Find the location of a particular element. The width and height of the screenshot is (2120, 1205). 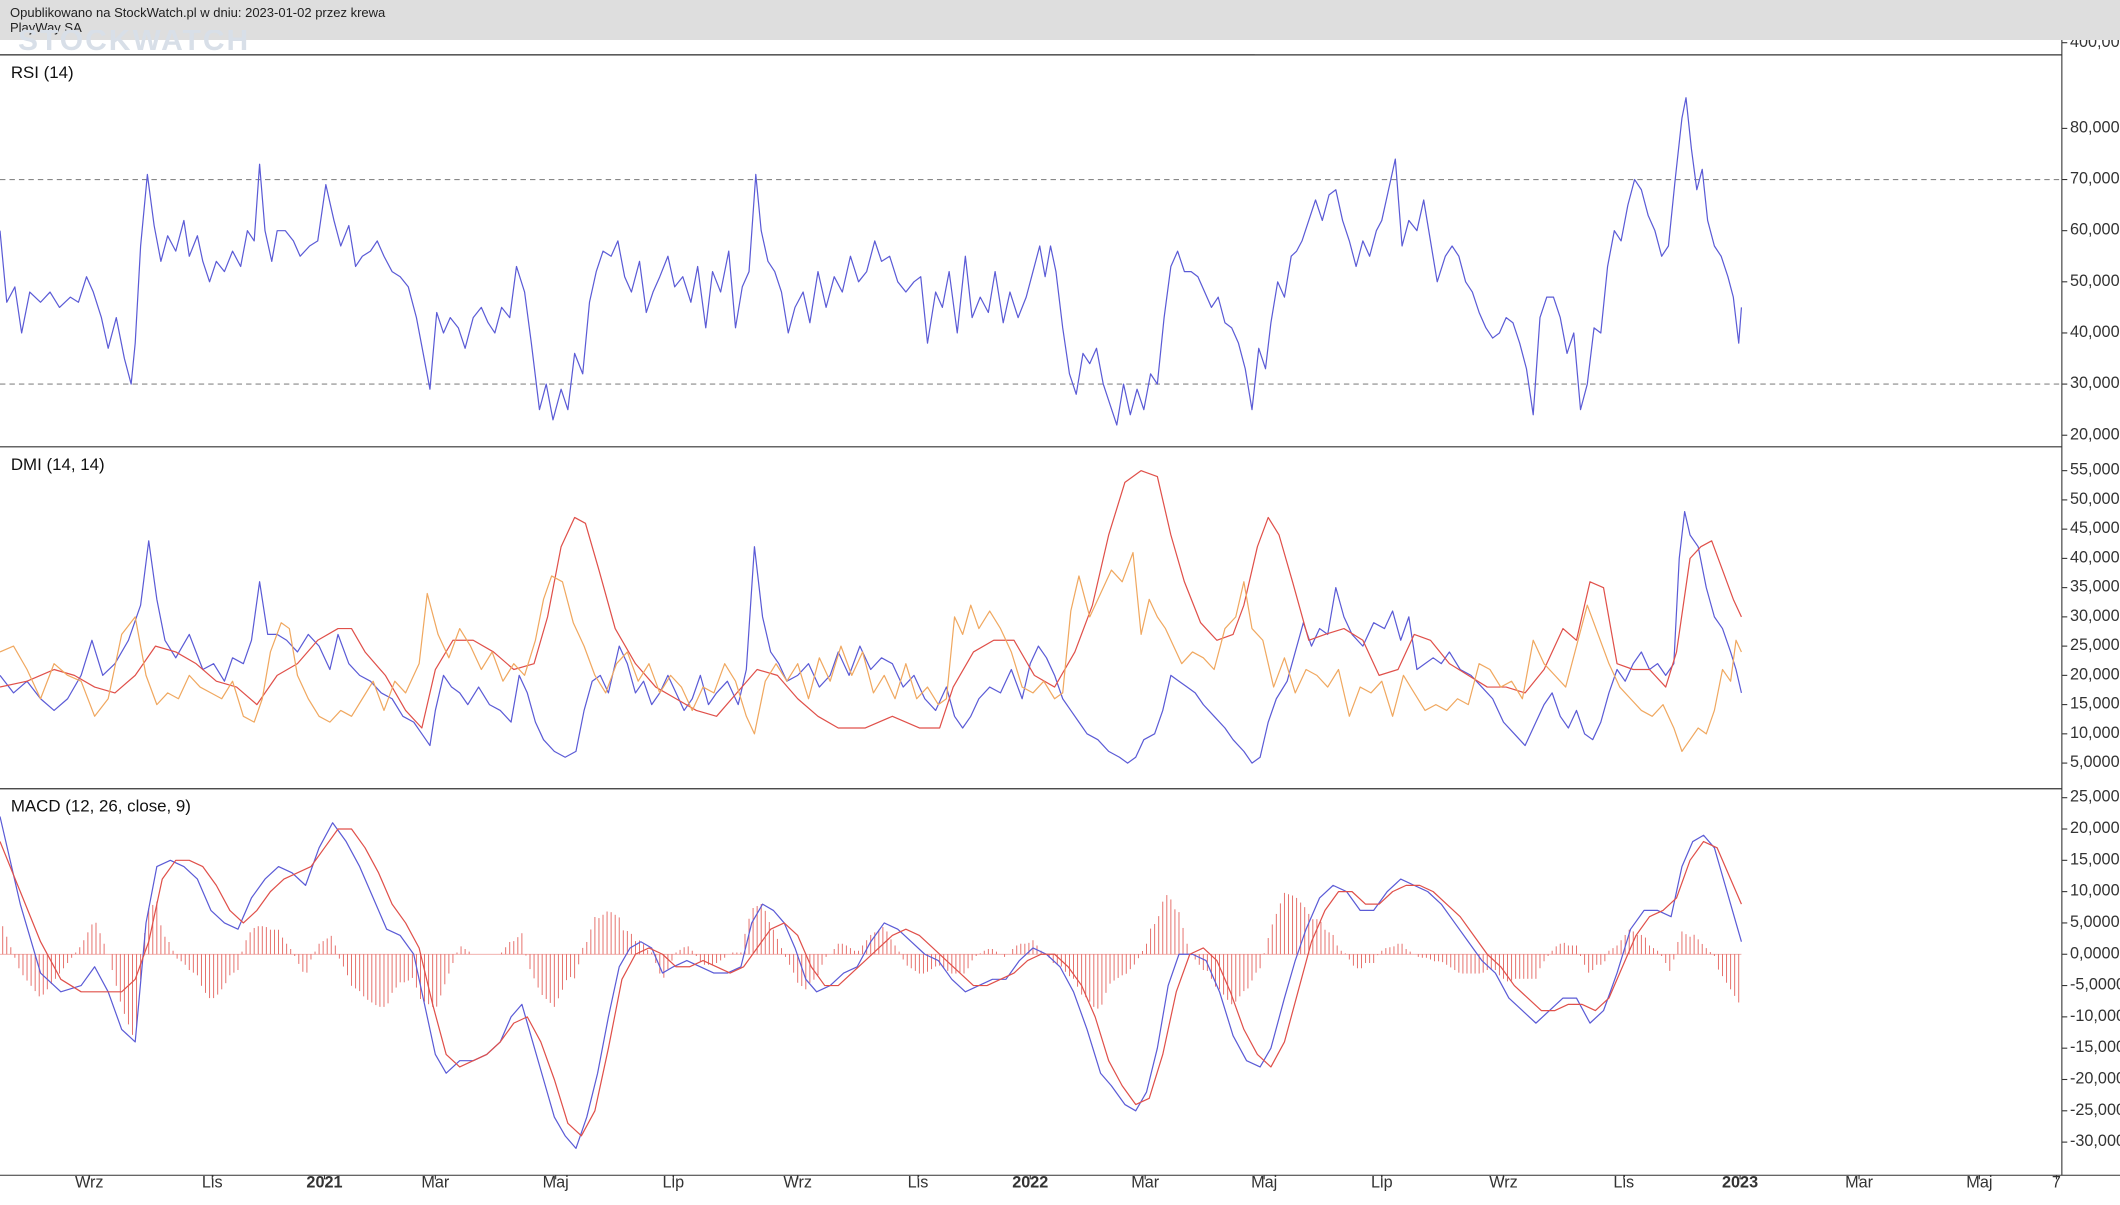

rsi-y-tick-label: 80,0000 is located at coordinates (2095, 127).